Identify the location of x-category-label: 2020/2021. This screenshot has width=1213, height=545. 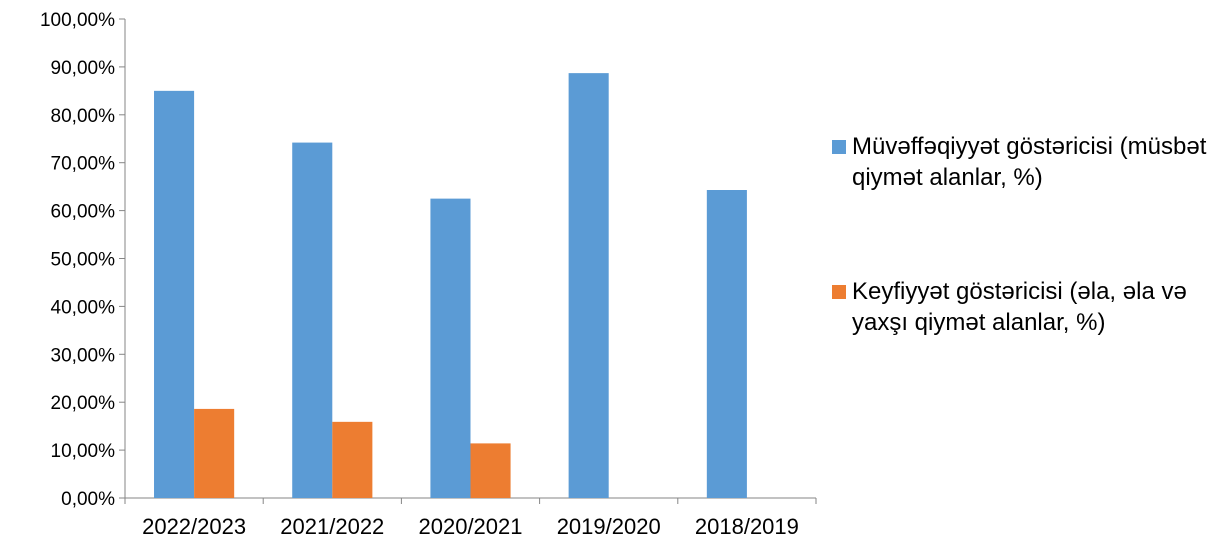
(471, 526).